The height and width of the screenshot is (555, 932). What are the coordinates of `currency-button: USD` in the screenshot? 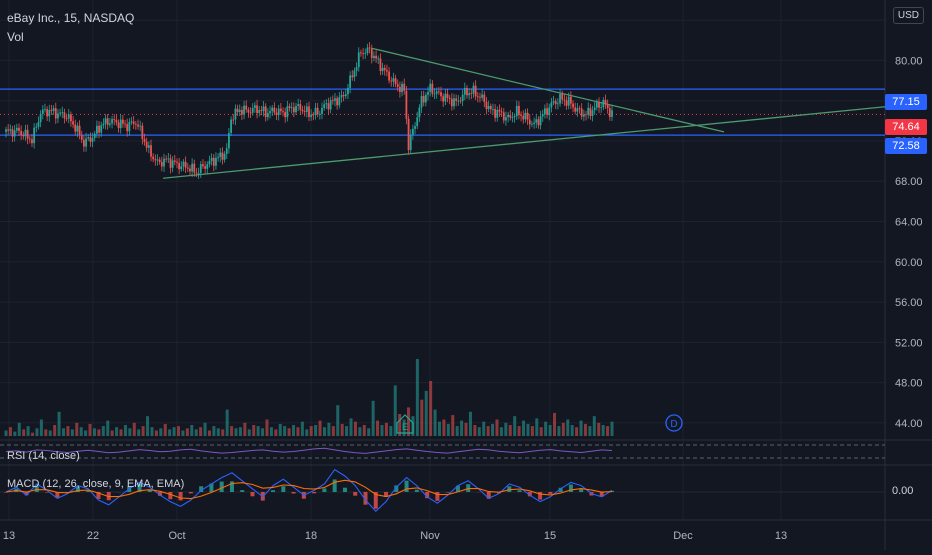 It's located at (908, 15).